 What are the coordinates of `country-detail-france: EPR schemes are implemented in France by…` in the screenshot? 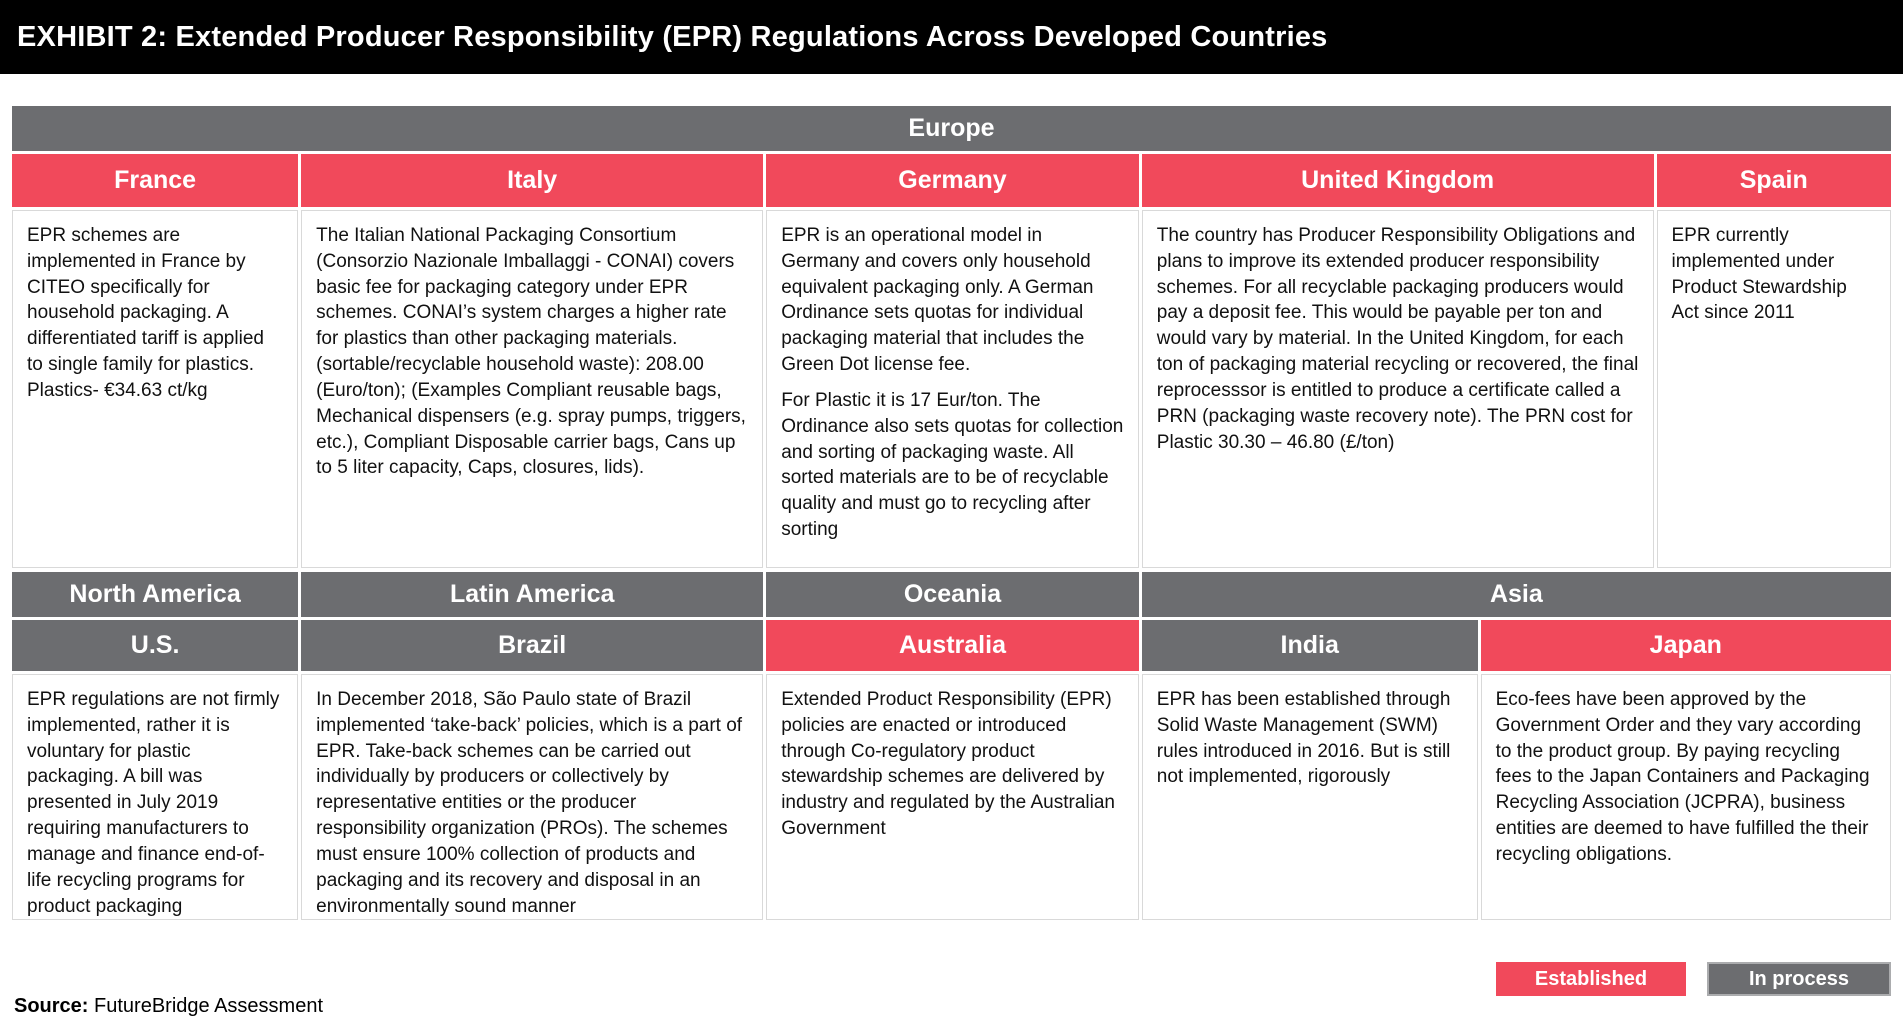 It's located at (155, 389).